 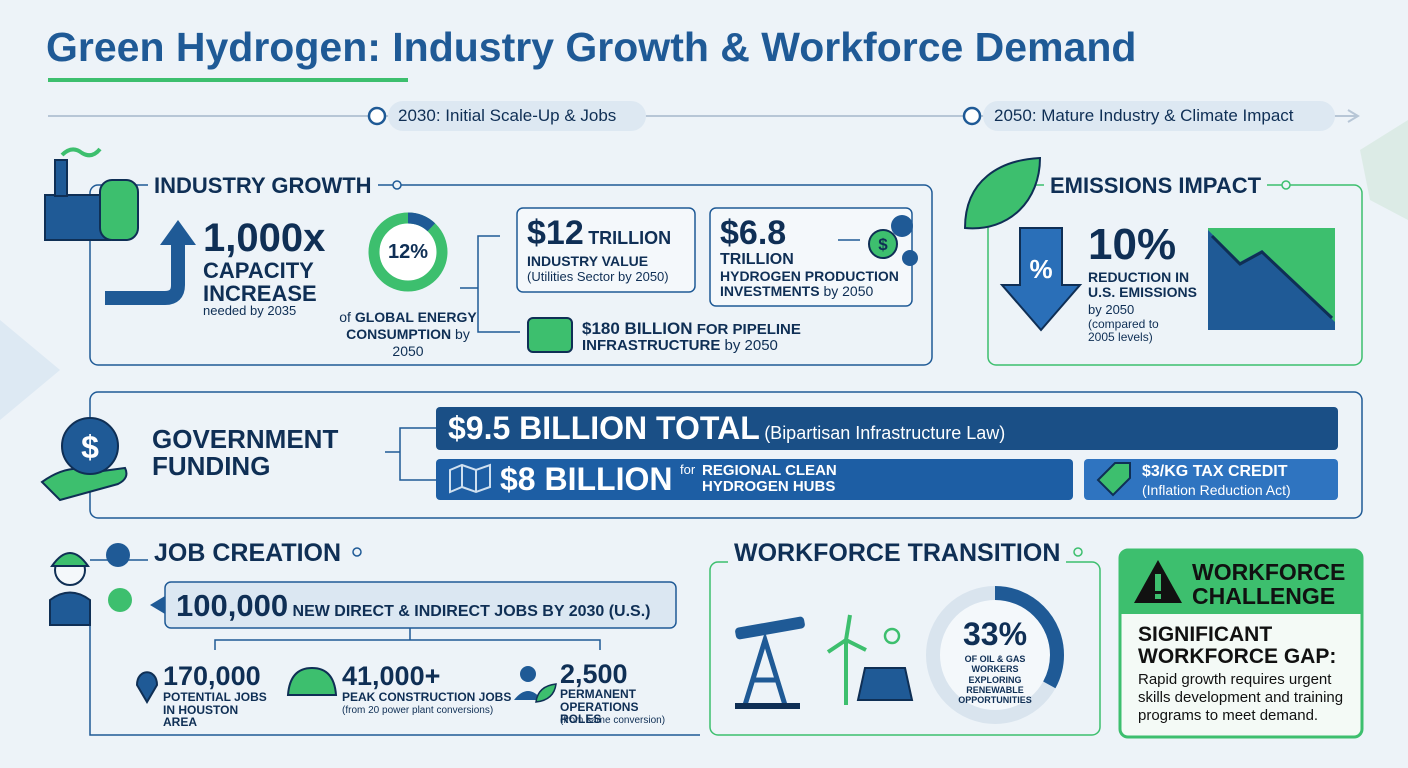 I want to click on item-label: PERMANENT OPERATIONS ROLES, so click(x=599, y=707).